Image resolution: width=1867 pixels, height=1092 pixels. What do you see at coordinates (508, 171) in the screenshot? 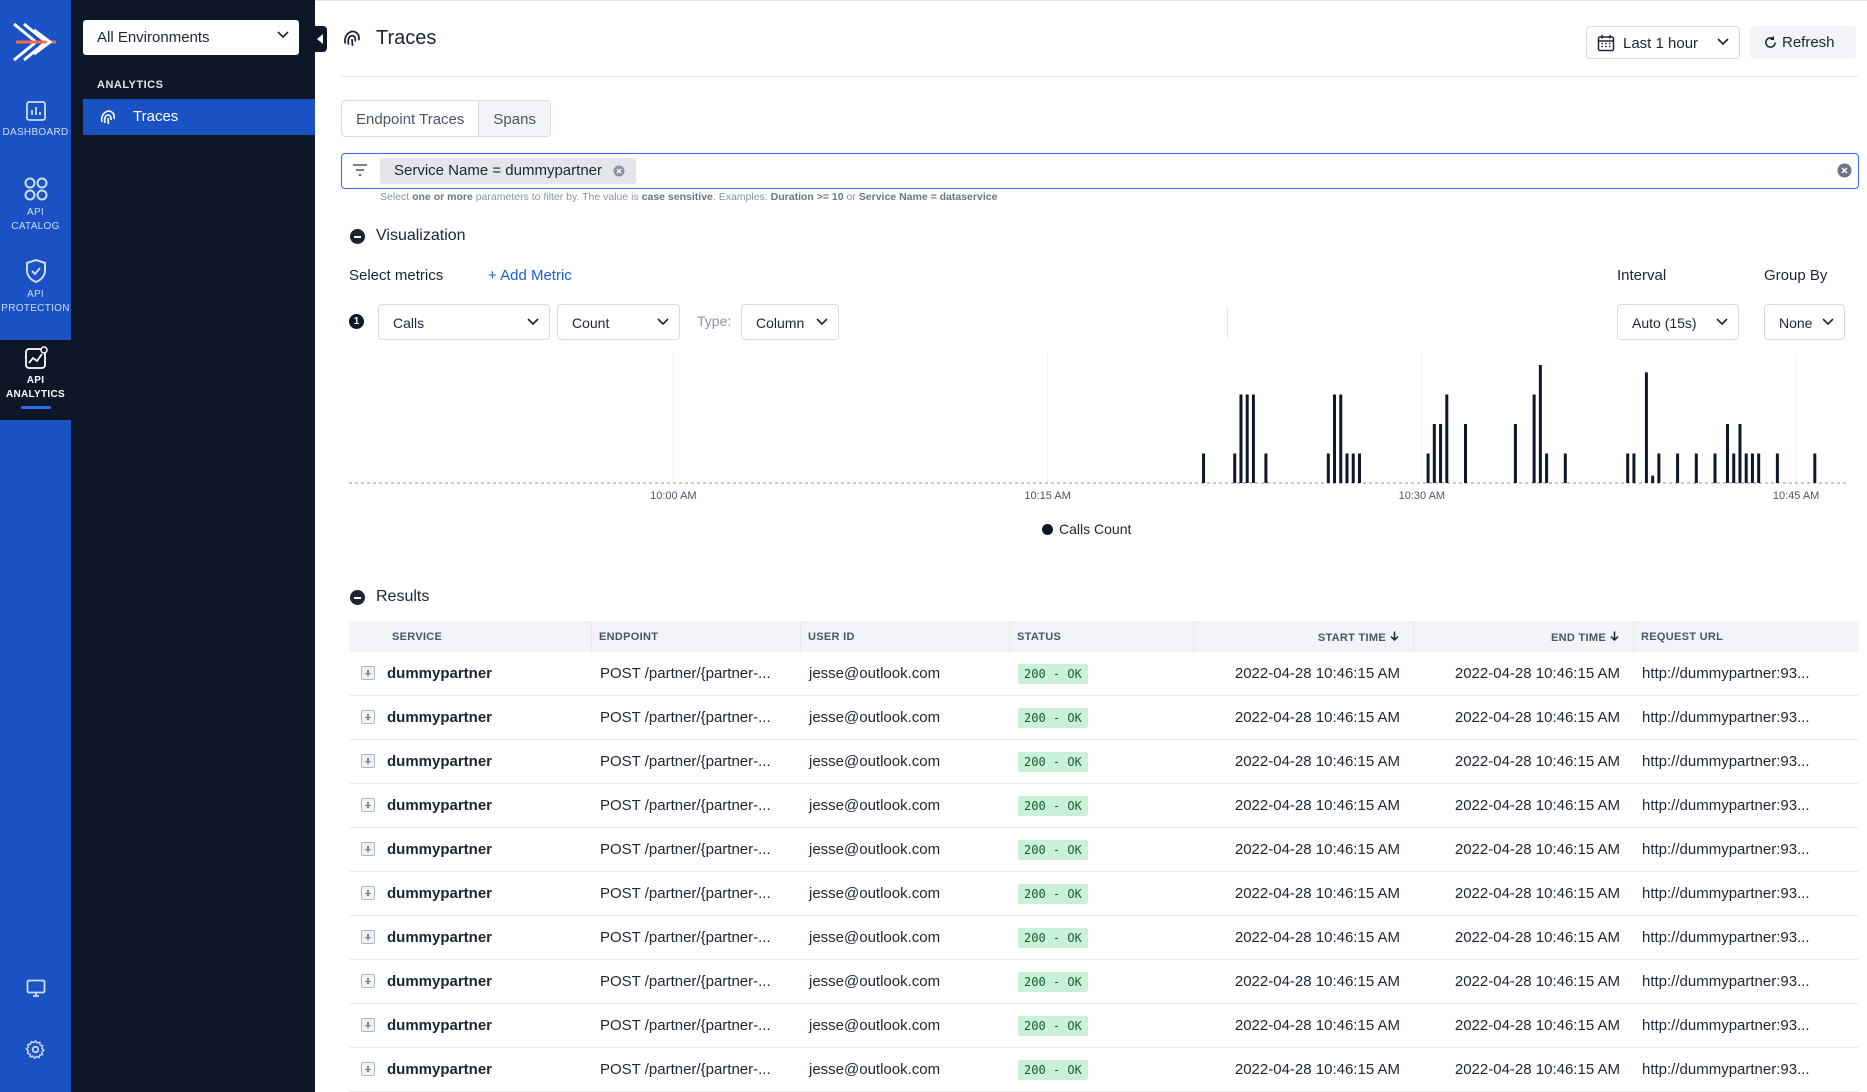
I see `filter-chip: Service Name = dummypartner` at bounding box center [508, 171].